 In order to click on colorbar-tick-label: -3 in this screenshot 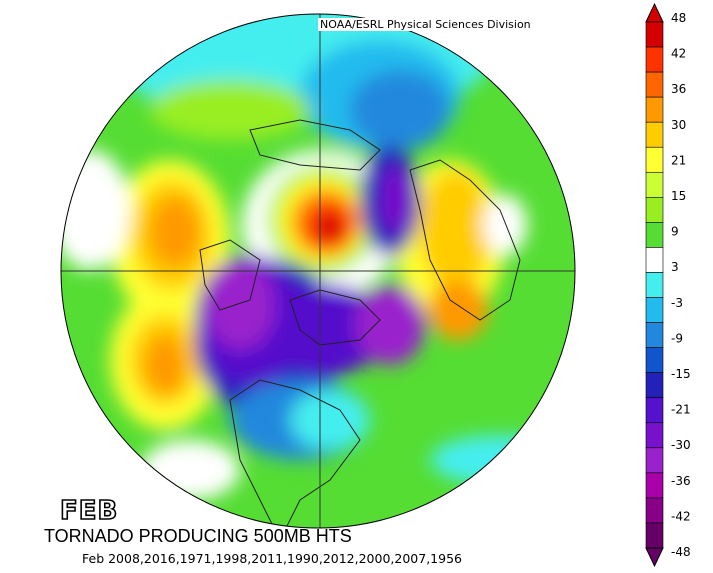, I will do `click(677, 303)`.